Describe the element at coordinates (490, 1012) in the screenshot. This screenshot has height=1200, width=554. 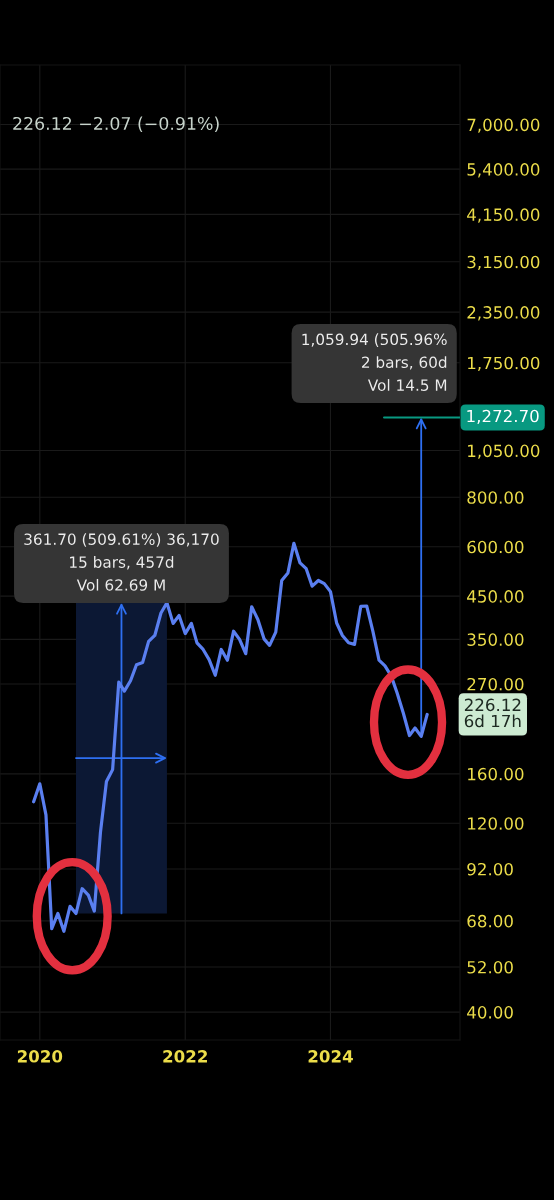
I see `y-tick-label: 40.00` at that location.